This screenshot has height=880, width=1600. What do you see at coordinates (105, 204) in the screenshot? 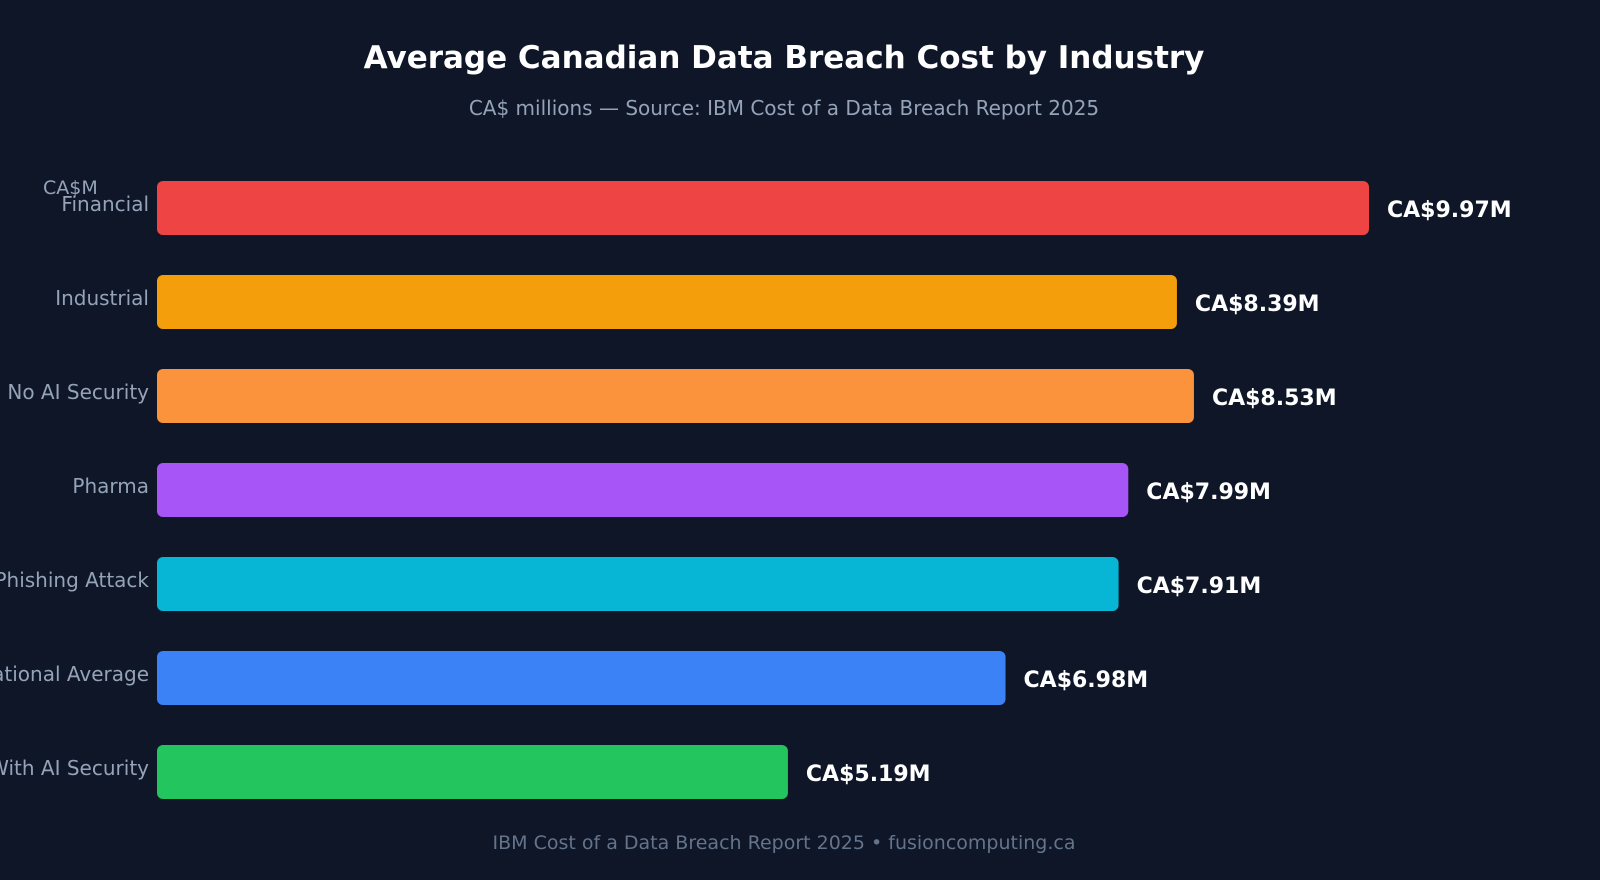
I see `category-label: Financial` at bounding box center [105, 204].